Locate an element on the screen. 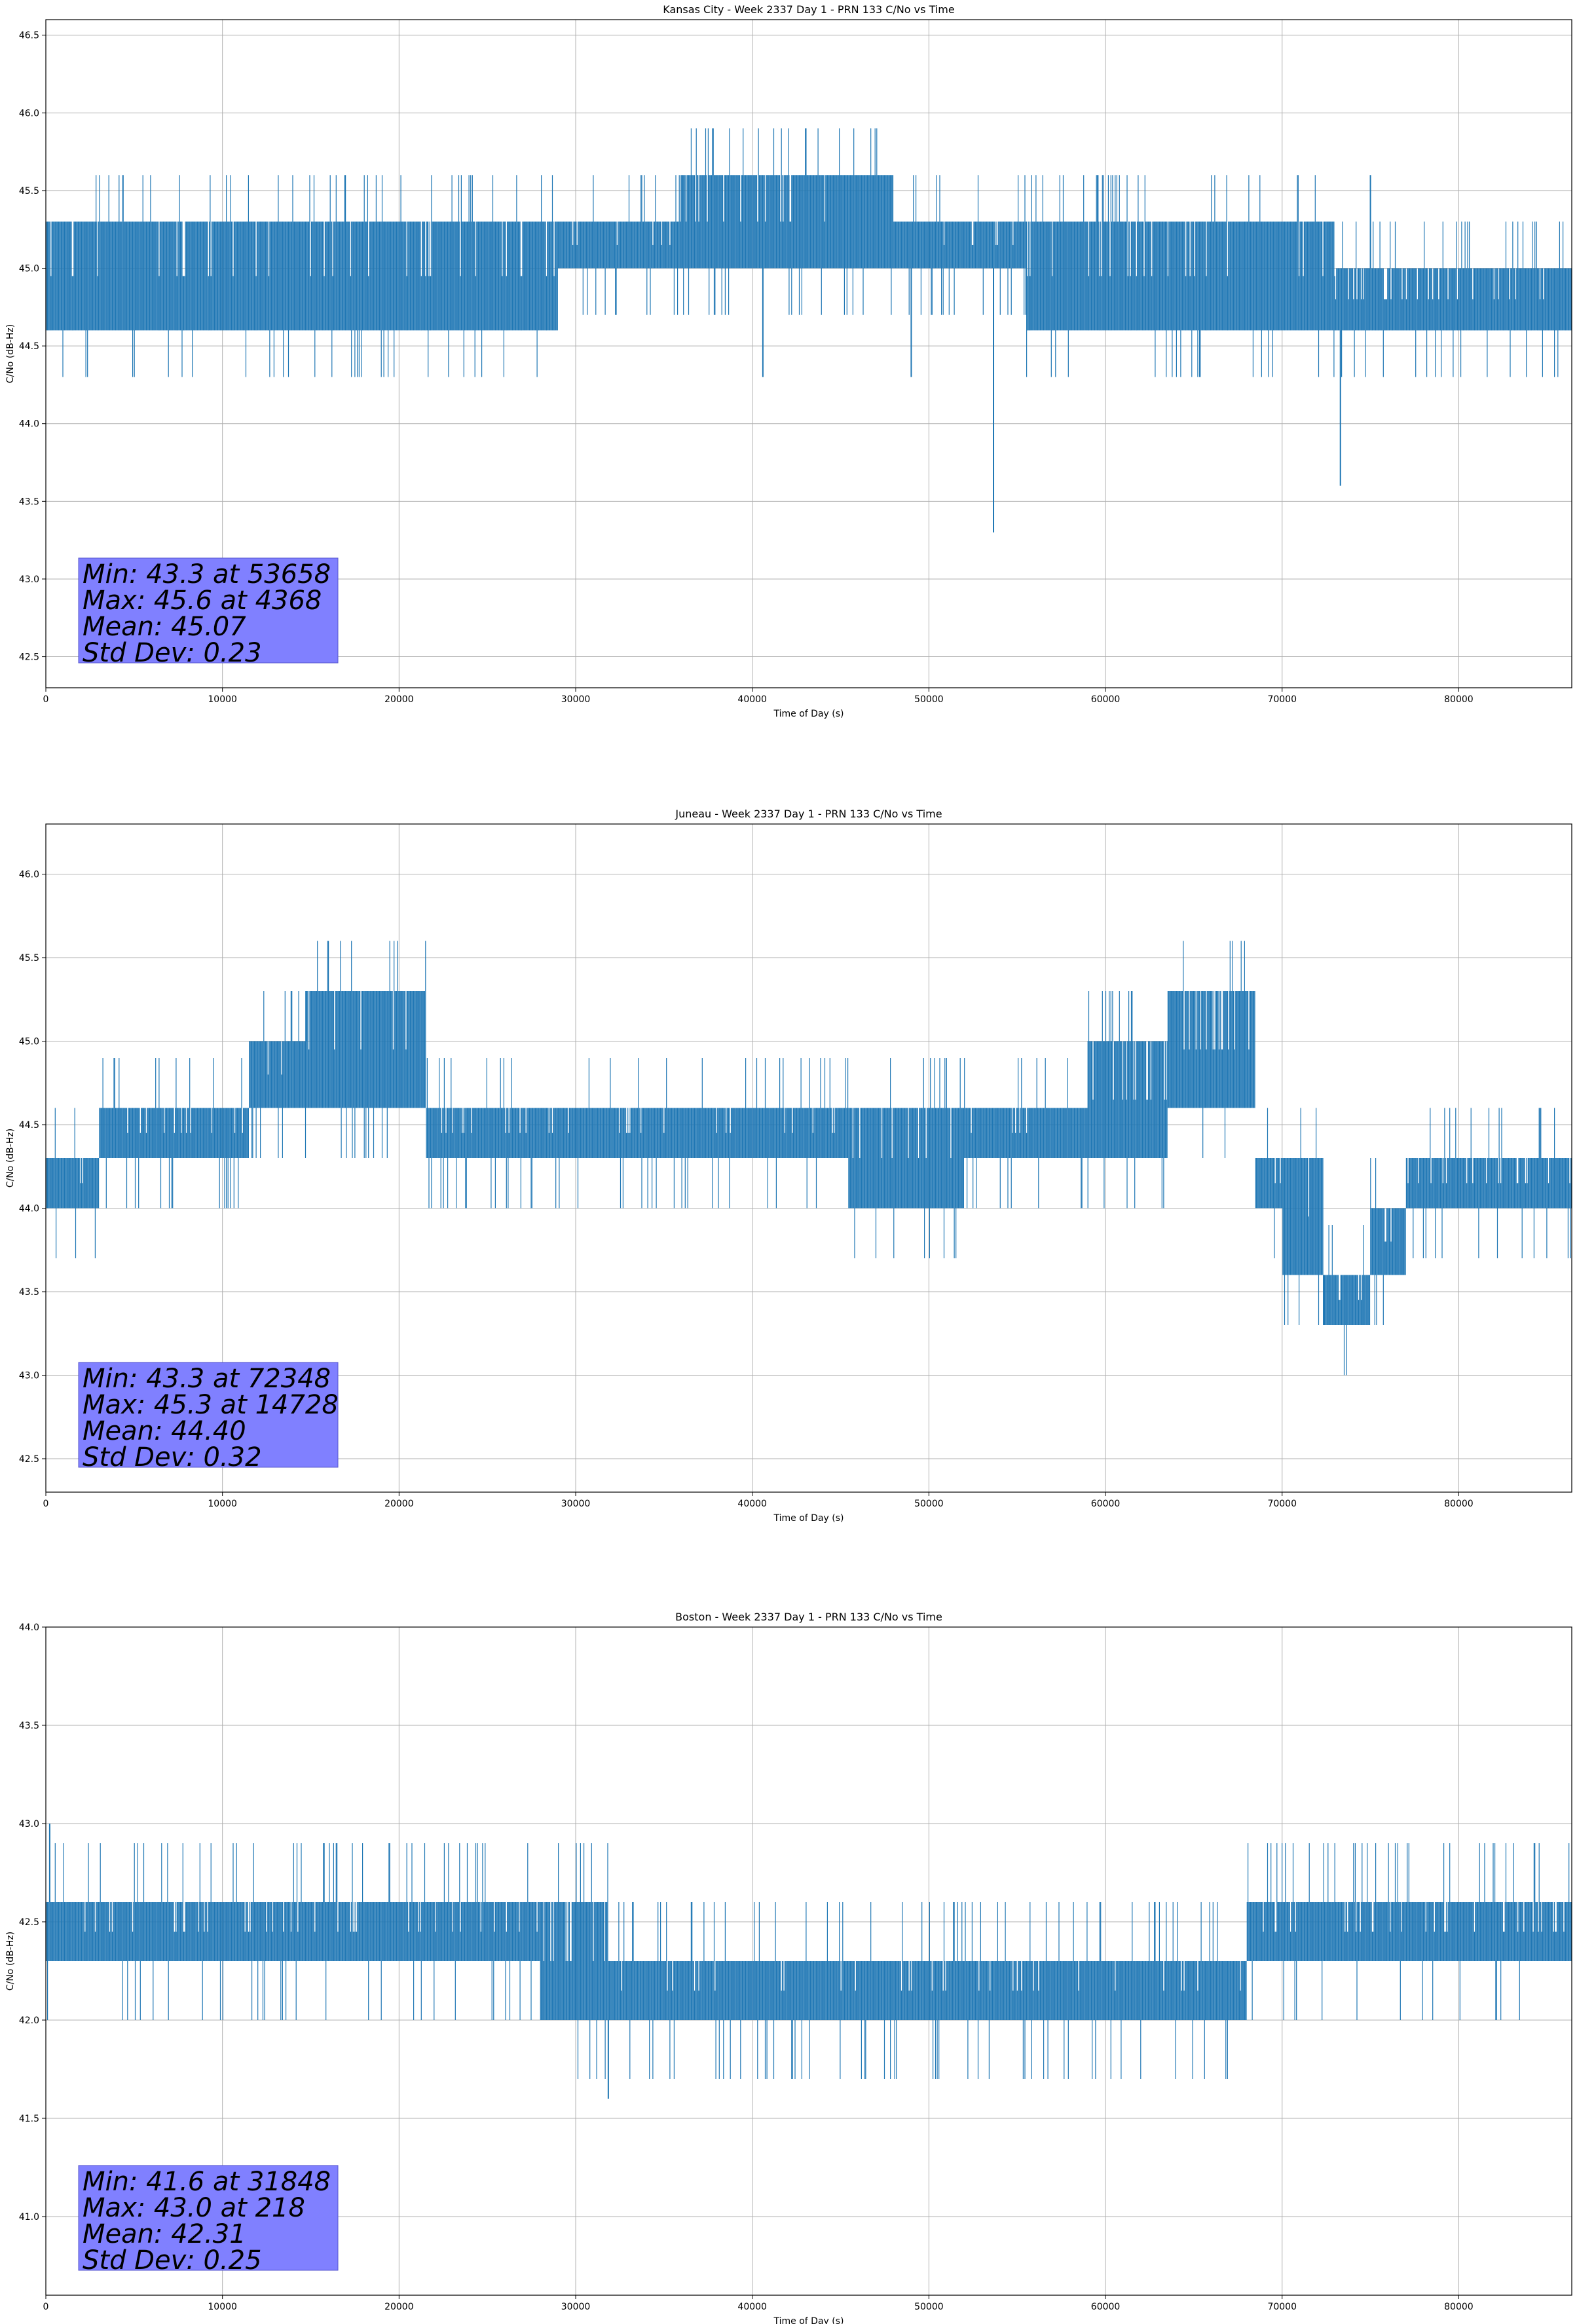  stats-min: Min: 43.3 at 72348 is located at coordinates (207, 1379).